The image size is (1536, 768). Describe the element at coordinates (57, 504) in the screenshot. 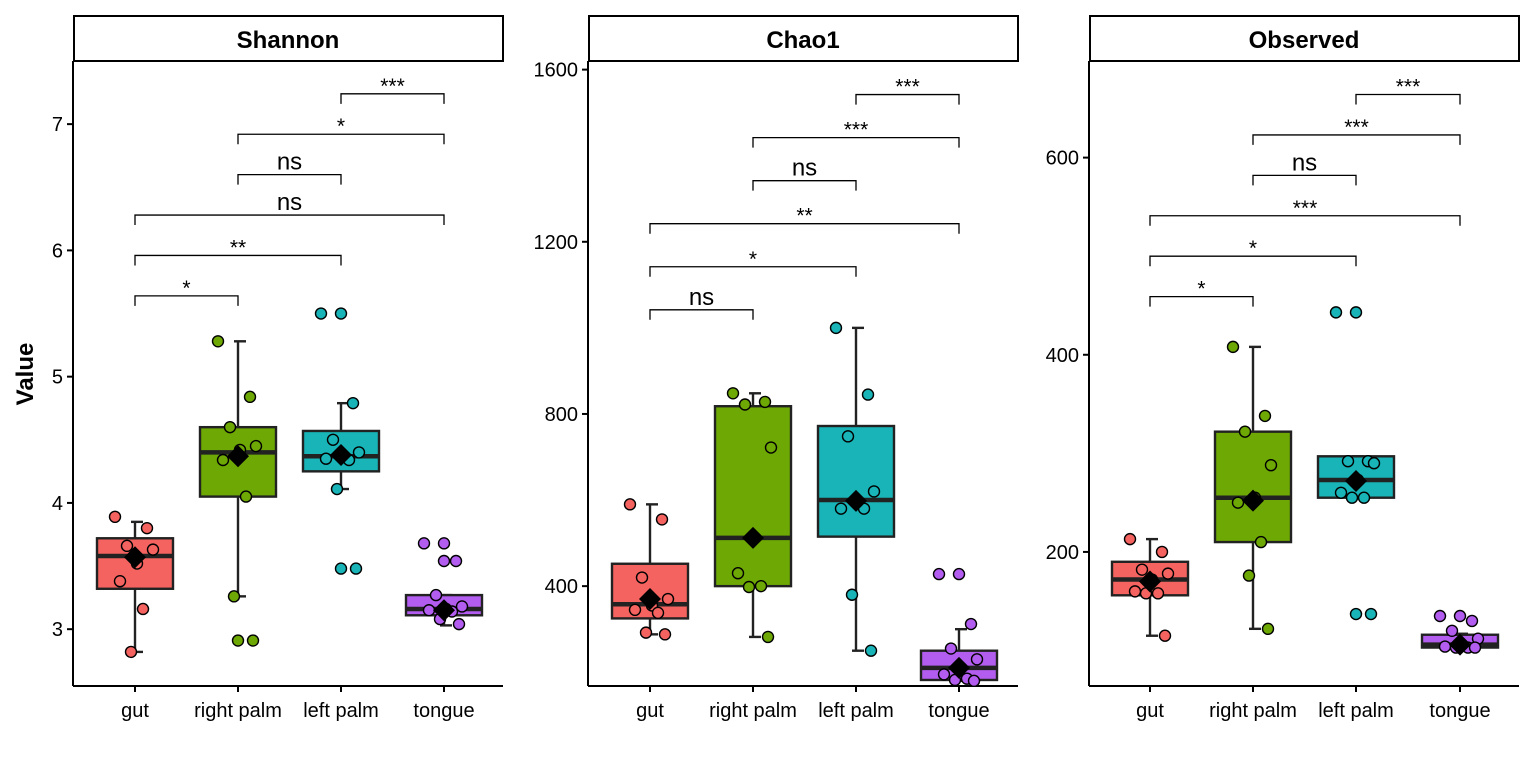

I see `y-tick-label: 4` at that location.